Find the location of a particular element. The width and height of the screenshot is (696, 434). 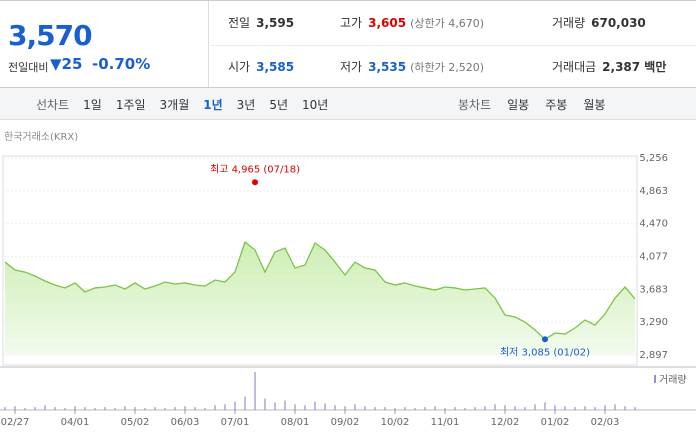

x-tick-label: 09/02 is located at coordinates (345, 422).